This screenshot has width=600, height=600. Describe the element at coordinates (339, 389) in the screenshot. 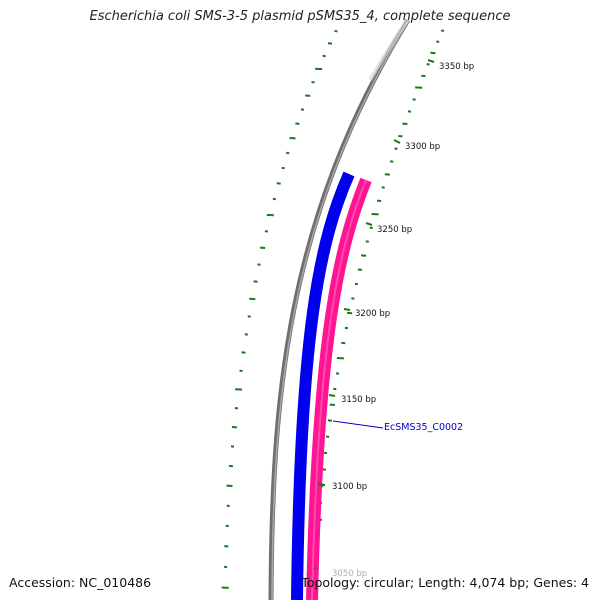

I see `gene-reverse-arc-edge` at that location.